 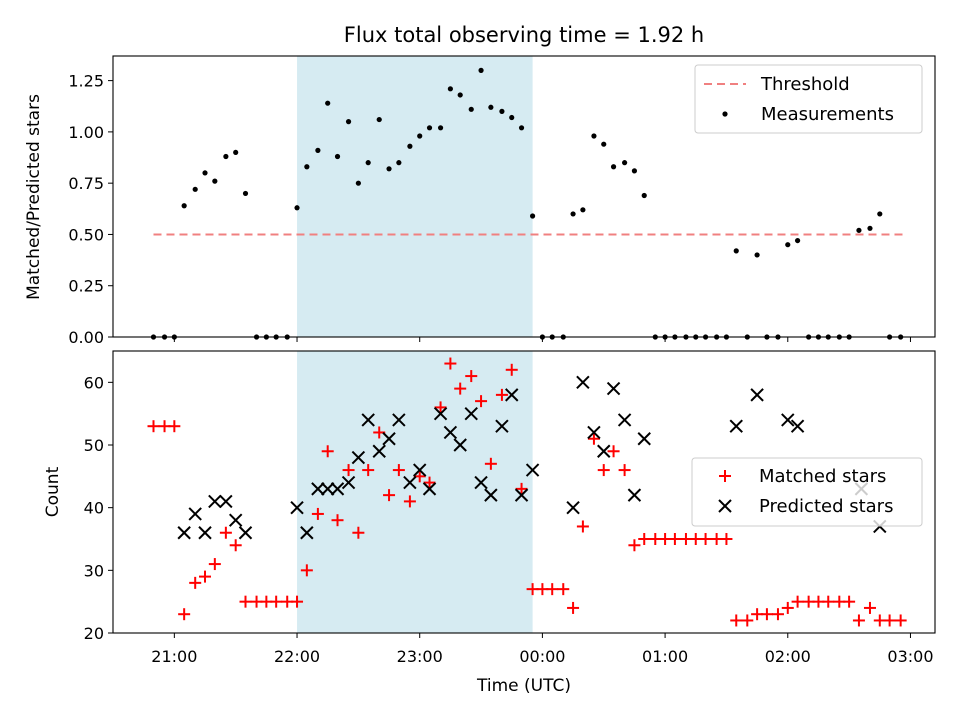 I want to click on x-tick-label: 01:00, so click(x=665, y=656).